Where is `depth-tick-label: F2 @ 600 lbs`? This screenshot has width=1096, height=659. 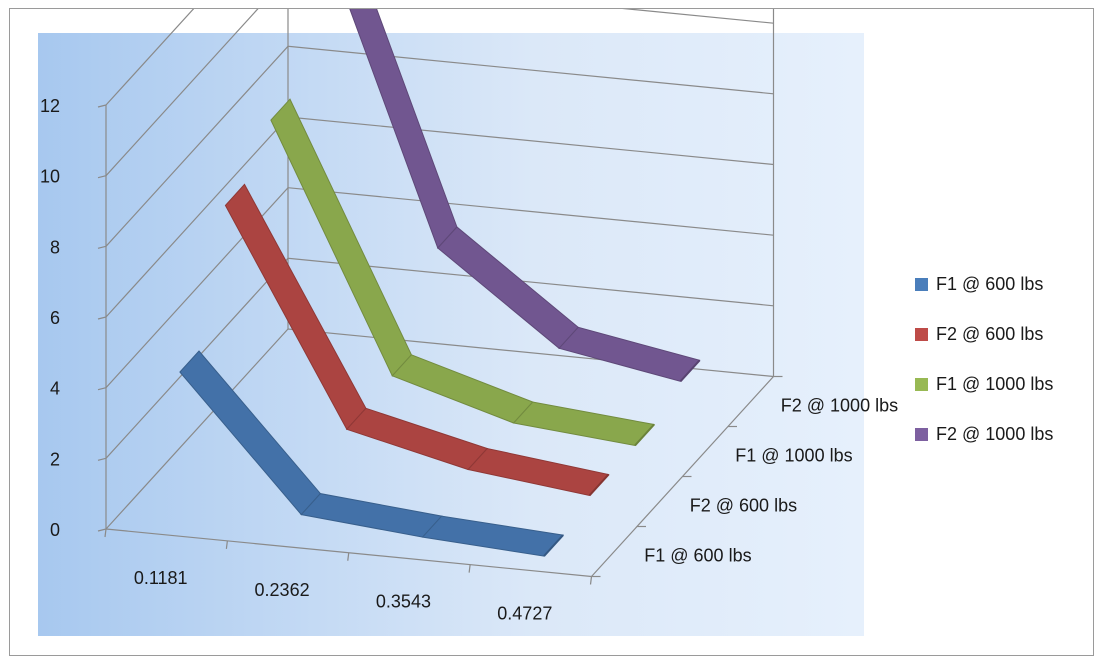 depth-tick-label: F2 @ 600 lbs is located at coordinates (743, 506).